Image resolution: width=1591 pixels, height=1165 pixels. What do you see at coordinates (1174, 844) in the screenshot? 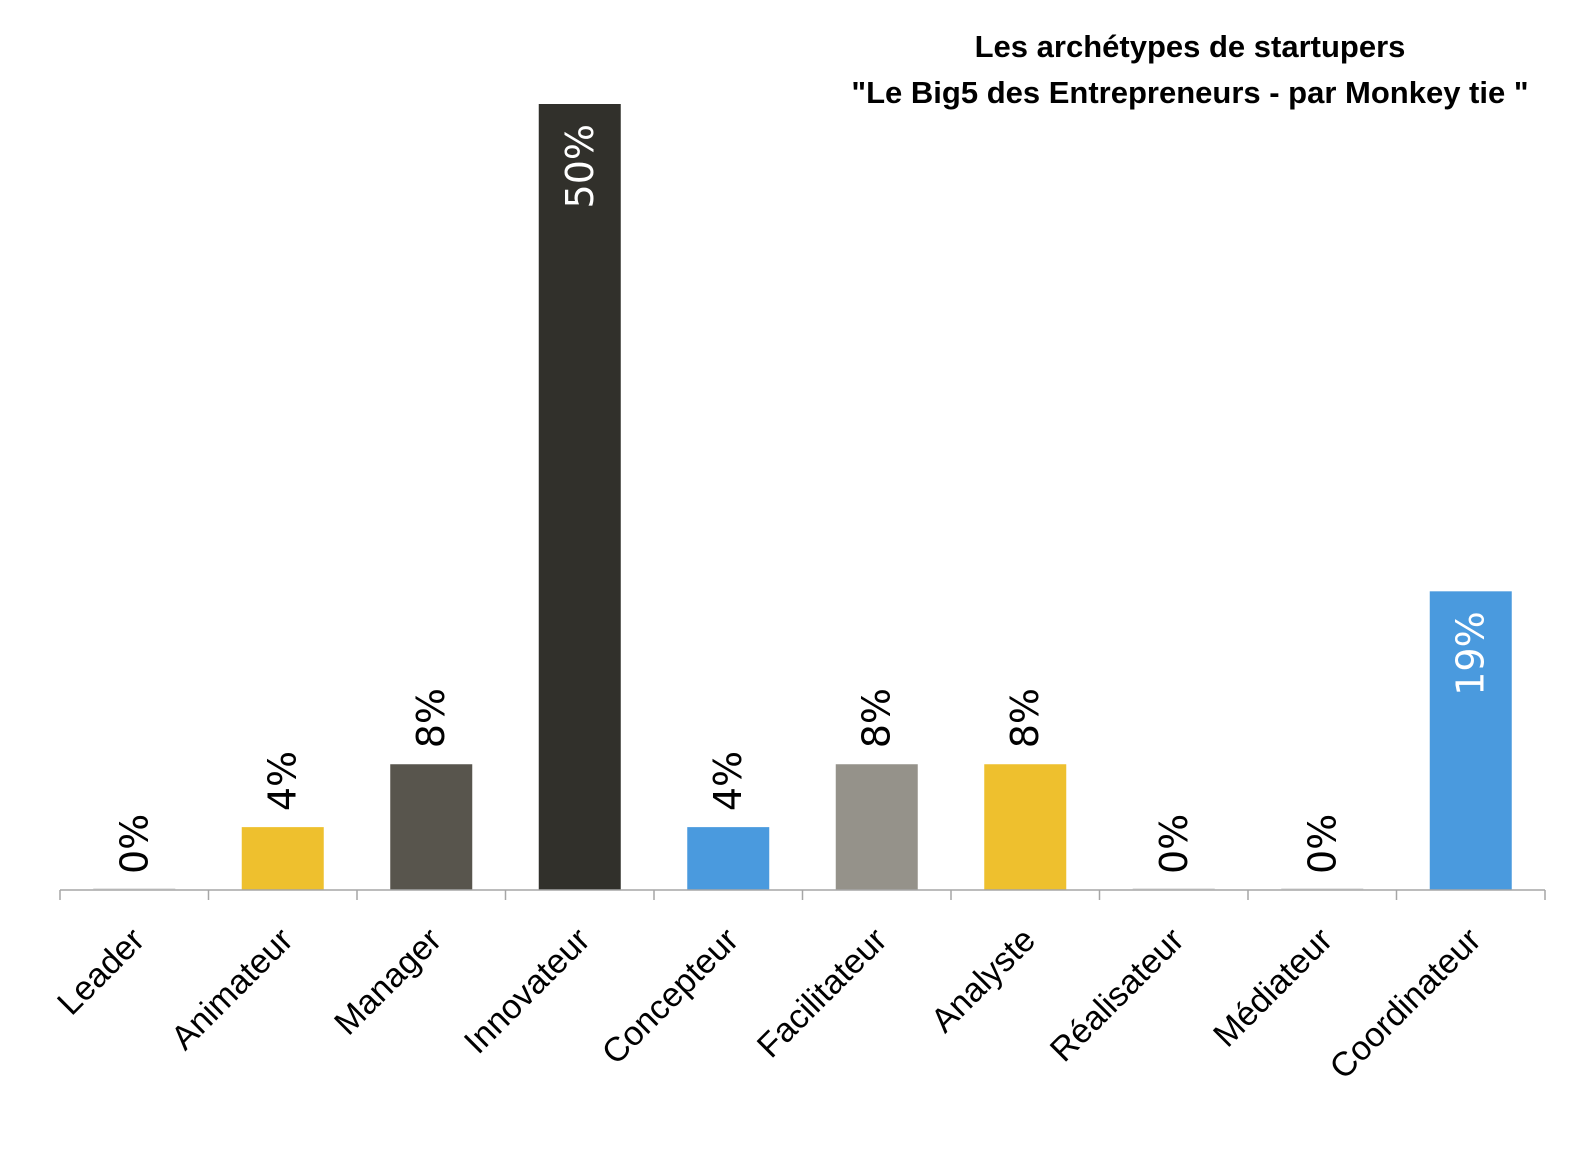
I see `data-label-realisateur: 0%` at bounding box center [1174, 844].